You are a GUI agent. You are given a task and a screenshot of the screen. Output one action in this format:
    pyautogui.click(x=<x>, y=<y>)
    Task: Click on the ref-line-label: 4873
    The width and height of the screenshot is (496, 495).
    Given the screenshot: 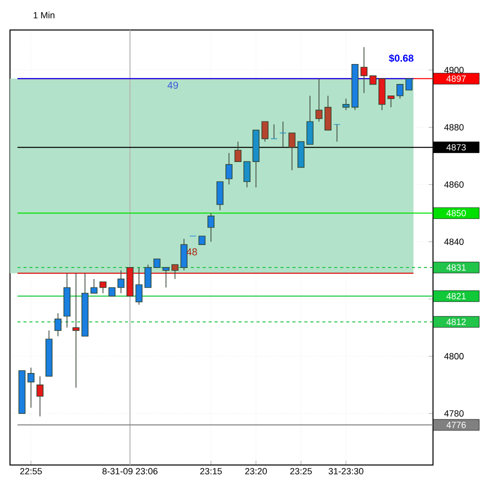 What is the action you would take?
    pyautogui.click(x=456, y=147)
    